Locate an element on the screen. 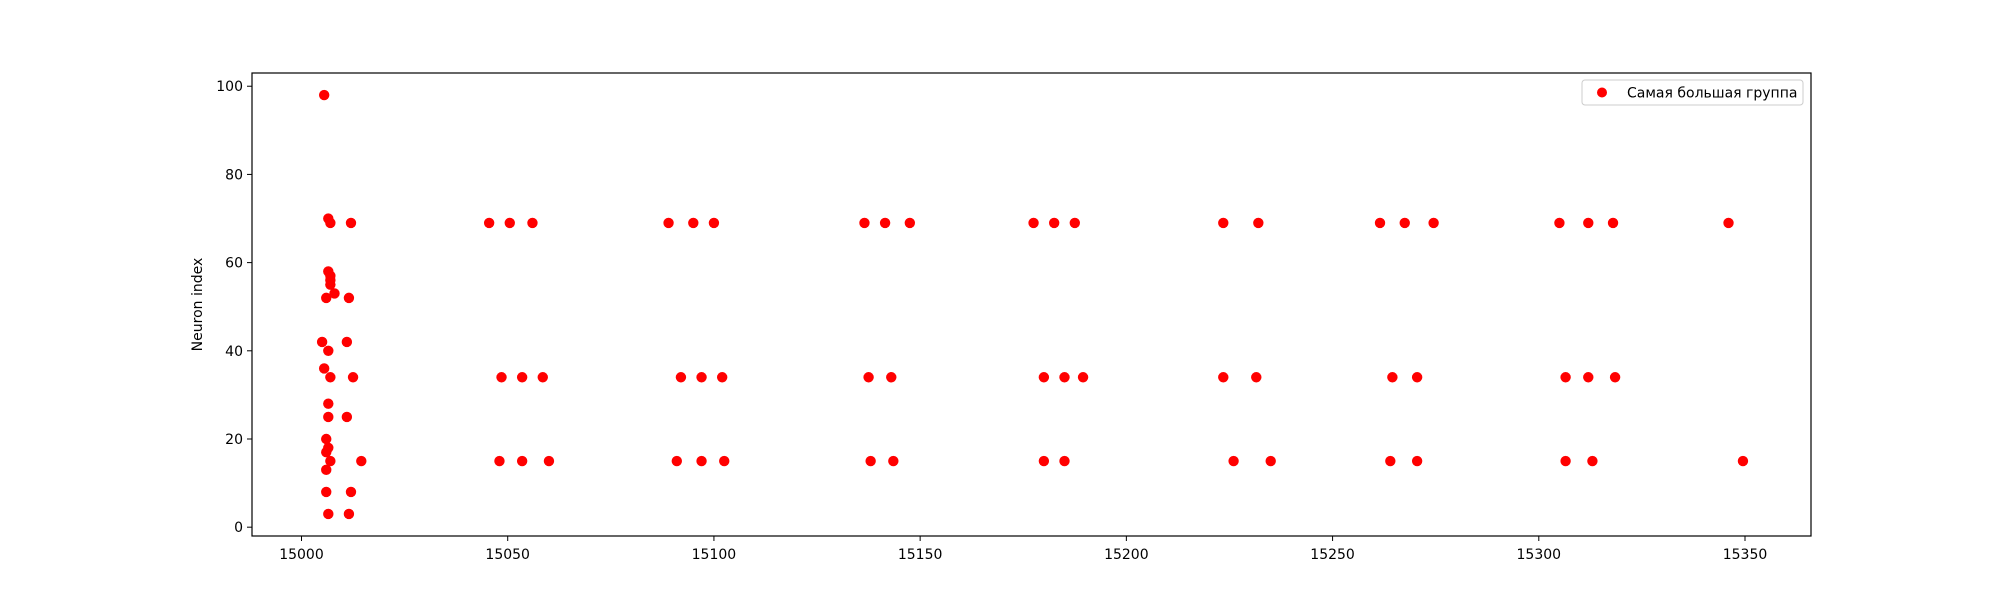  x-tick-label: 15350 is located at coordinates (1745, 555).